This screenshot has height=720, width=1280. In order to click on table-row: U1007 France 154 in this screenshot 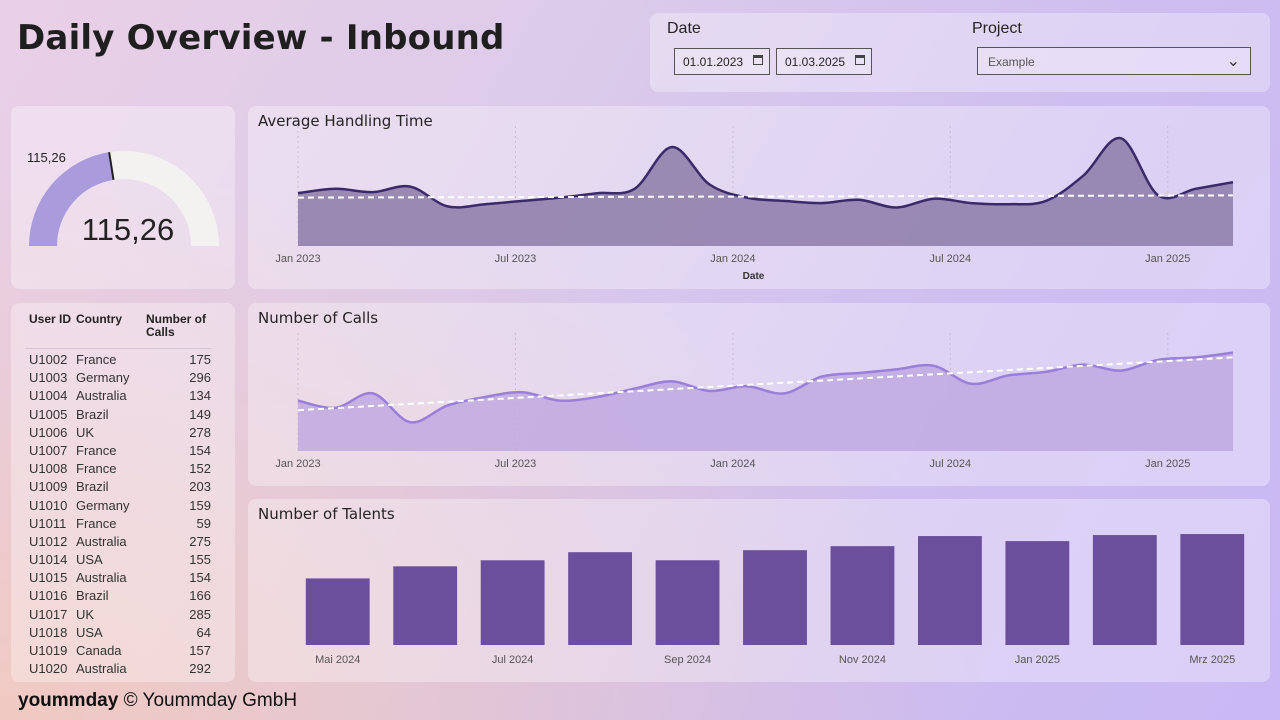, I will do `click(118, 451)`.